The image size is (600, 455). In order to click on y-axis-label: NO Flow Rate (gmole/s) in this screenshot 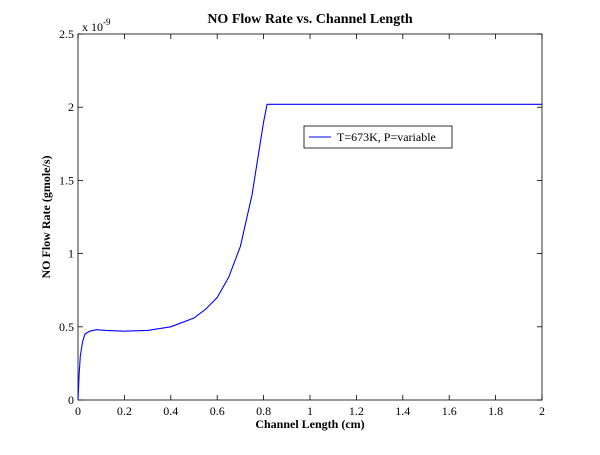, I will do `click(46, 217)`.